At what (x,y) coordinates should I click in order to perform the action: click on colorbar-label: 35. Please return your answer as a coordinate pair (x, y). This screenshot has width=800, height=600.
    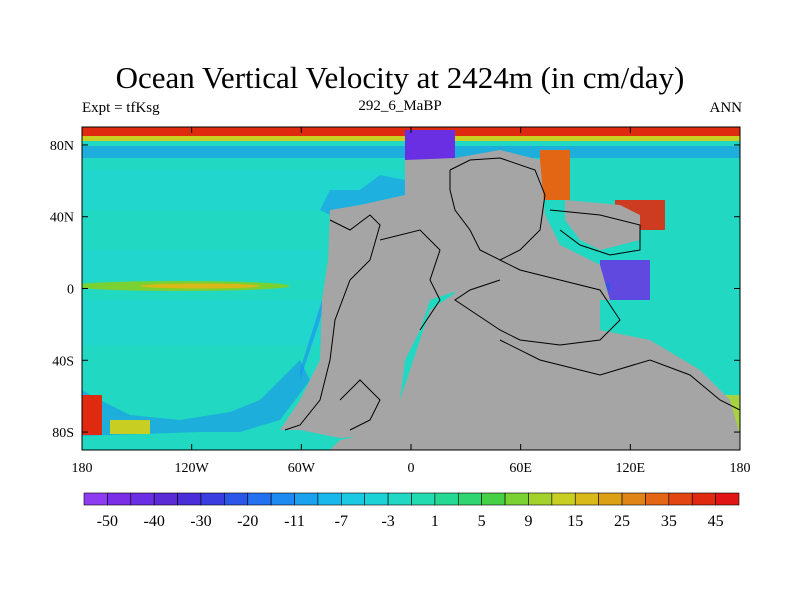
    Looking at the image, I should click on (669, 521).